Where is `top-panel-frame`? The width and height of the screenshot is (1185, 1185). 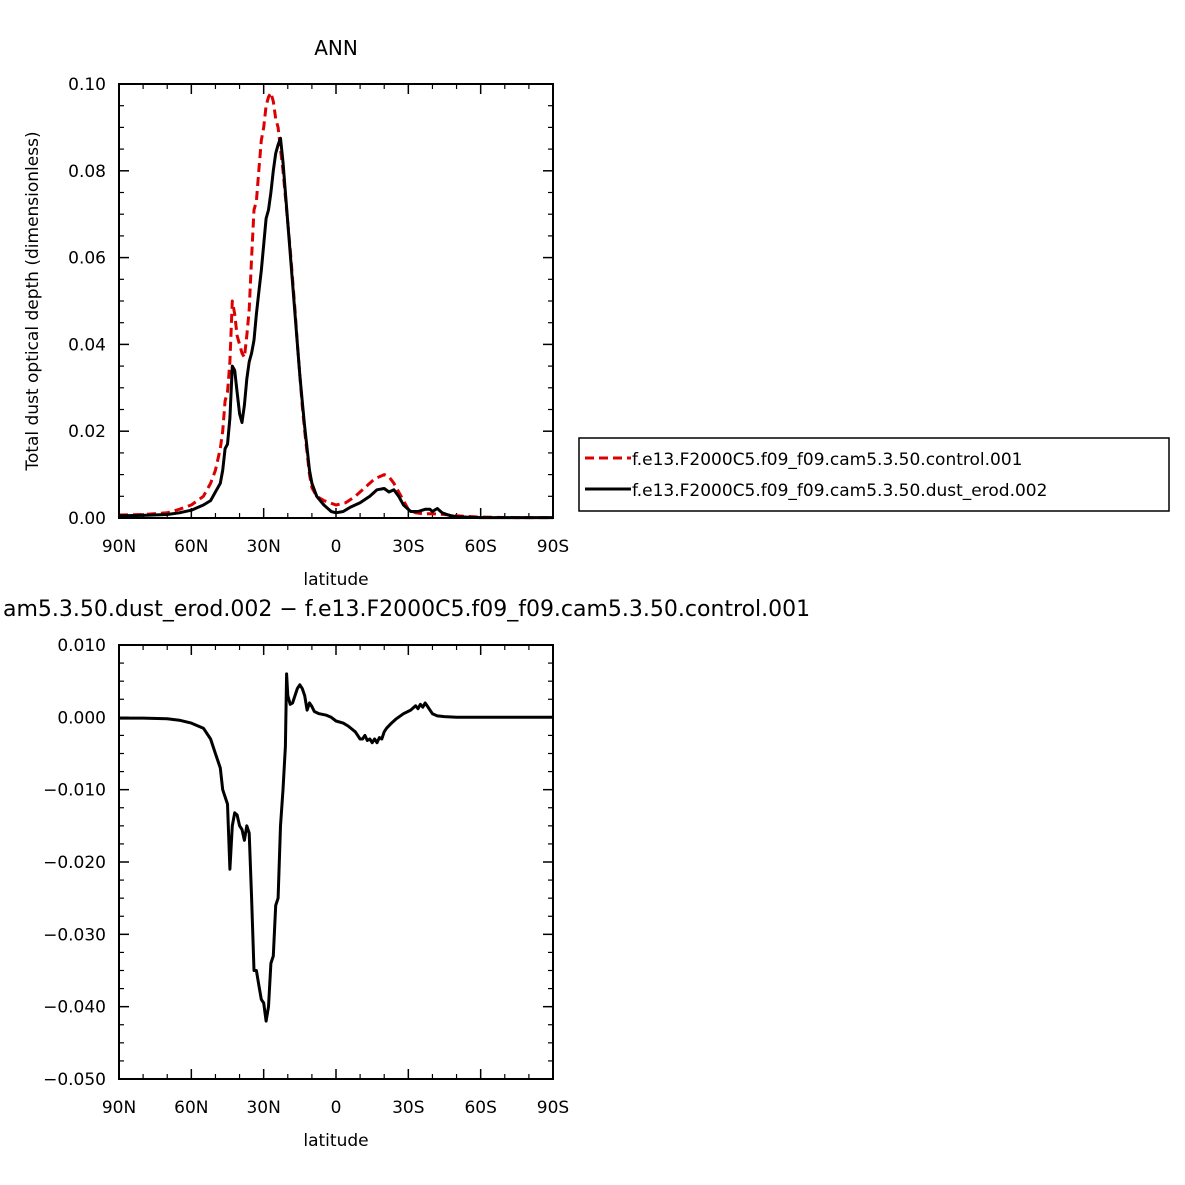 top-panel-frame is located at coordinates (336, 301).